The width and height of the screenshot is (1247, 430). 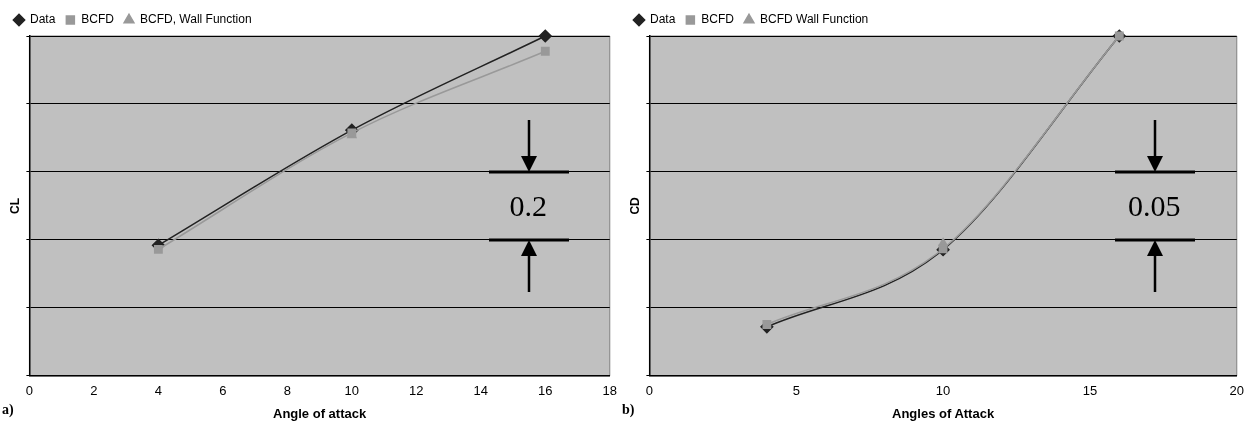 I want to click on x-tick-label: 20, so click(x=1236, y=391).